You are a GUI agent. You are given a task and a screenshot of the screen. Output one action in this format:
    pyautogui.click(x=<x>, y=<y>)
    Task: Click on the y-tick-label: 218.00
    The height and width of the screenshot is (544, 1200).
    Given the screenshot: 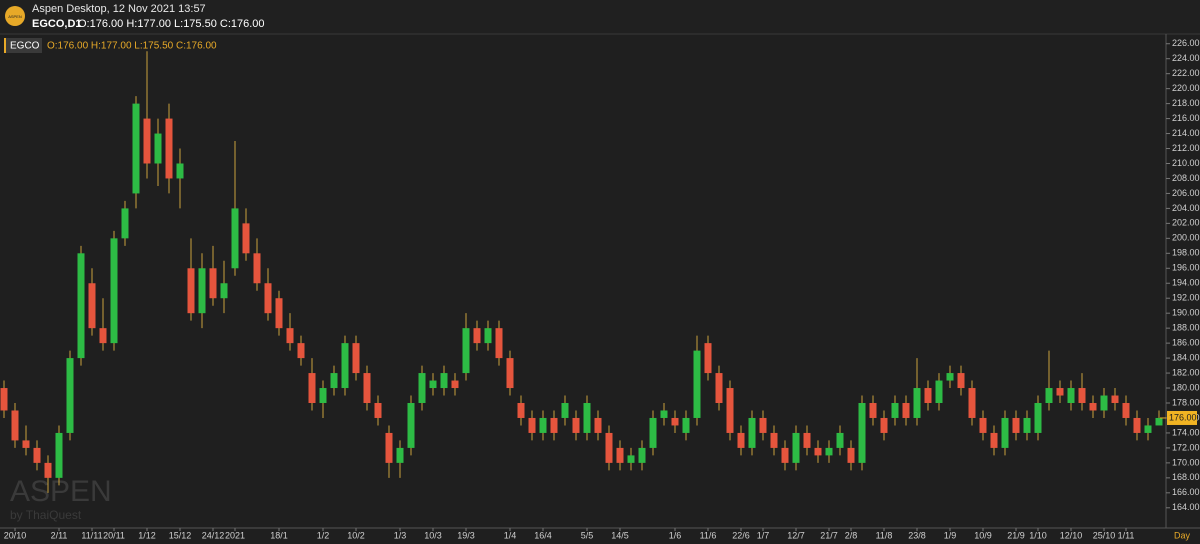 What is the action you would take?
    pyautogui.click(x=1186, y=103)
    